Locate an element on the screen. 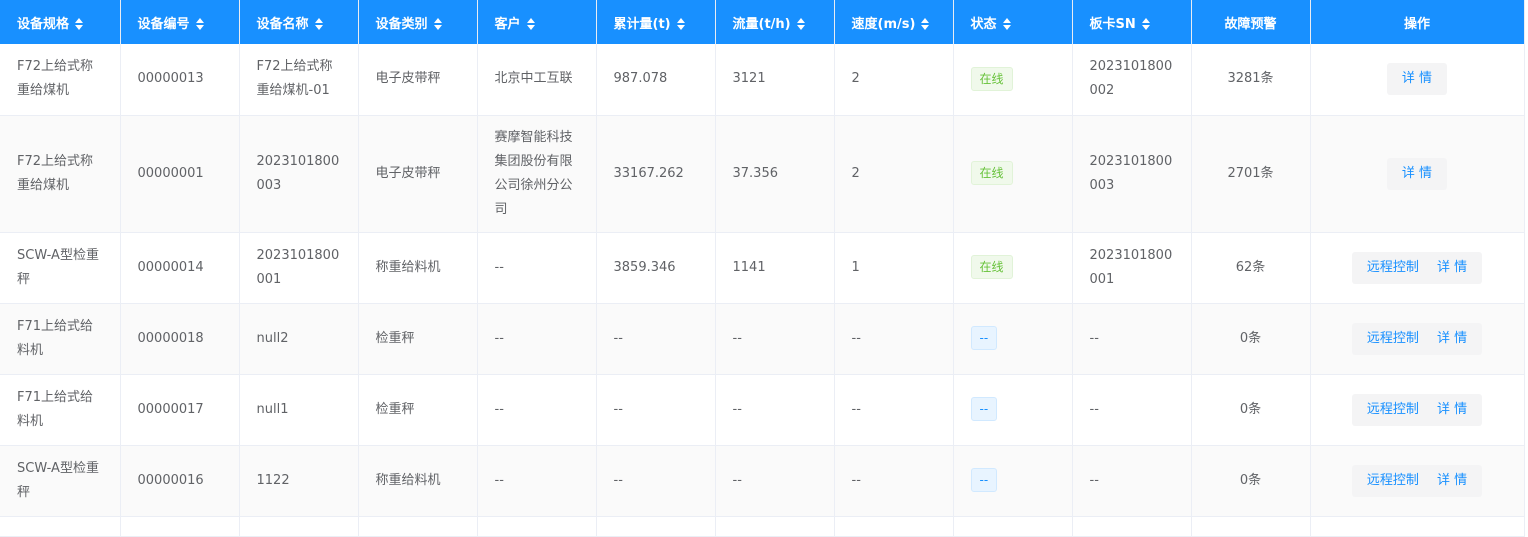  cell-flow: 37.356 is located at coordinates (775, 174).